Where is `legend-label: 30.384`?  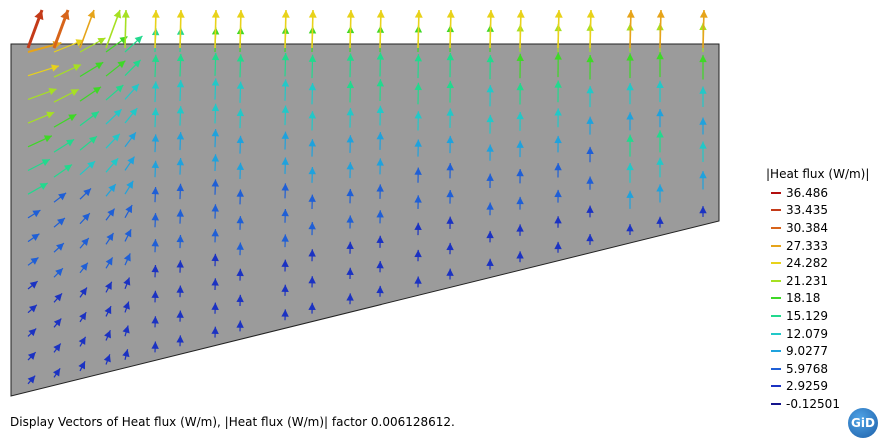
legend-label: 30.384 is located at coordinates (807, 227).